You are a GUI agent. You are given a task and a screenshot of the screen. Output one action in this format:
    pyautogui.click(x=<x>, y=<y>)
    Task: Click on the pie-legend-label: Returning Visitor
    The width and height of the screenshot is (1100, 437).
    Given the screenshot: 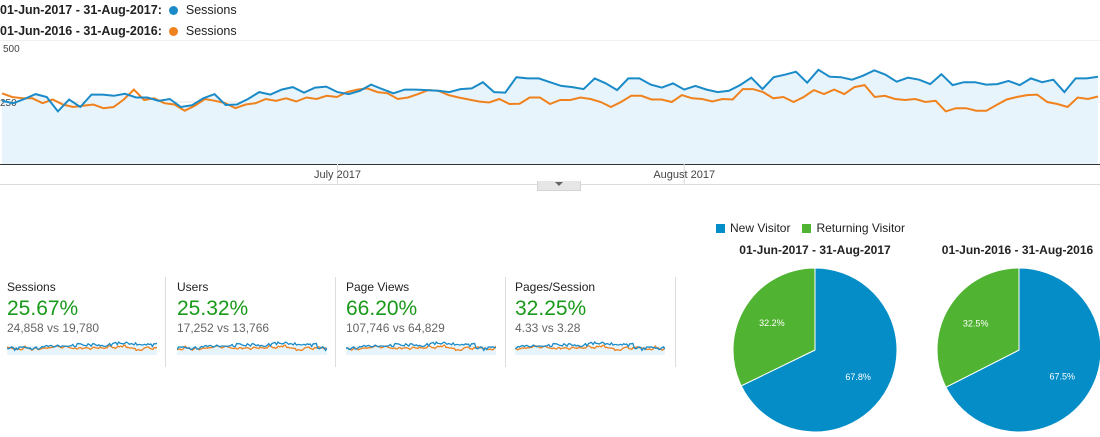 What is the action you would take?
    pyautogui.click(x=860, y=228)
    